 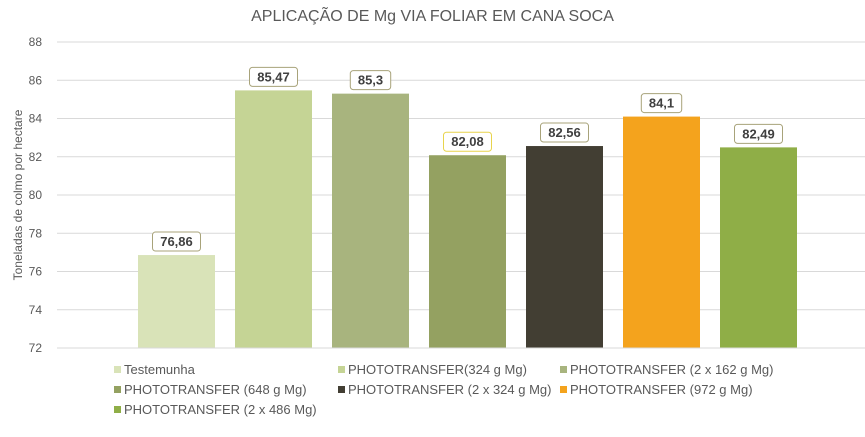 I want to click on data-label: 76,86, so click(x=176, y=241).